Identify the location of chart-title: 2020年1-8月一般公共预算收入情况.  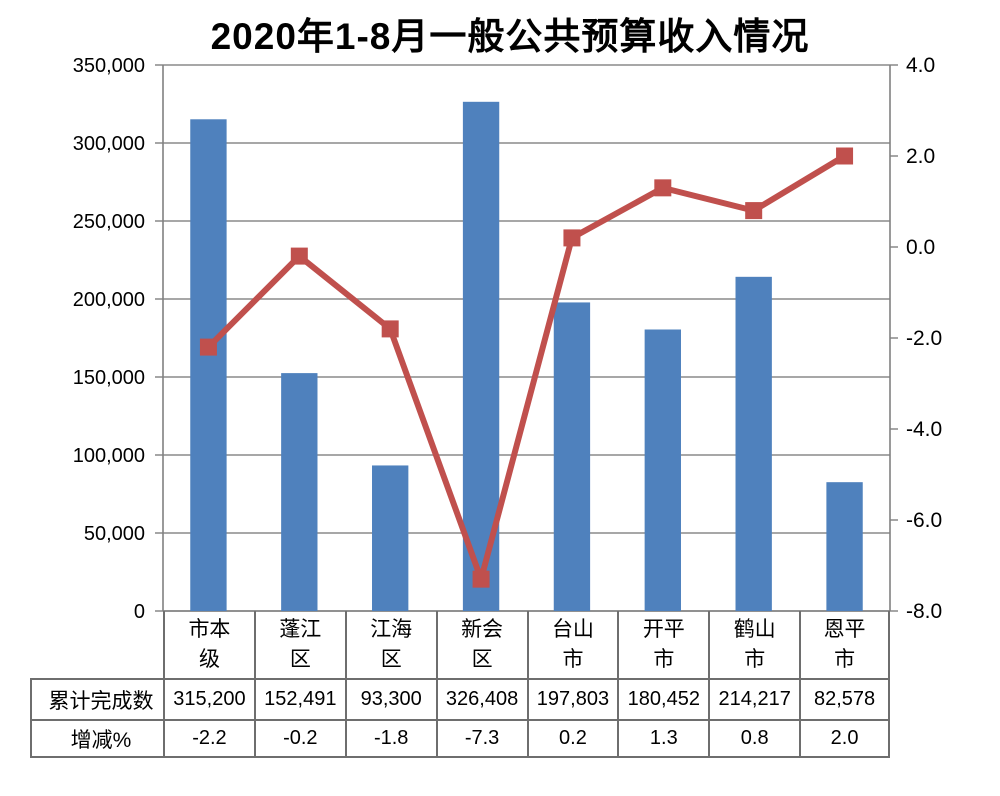
(510, 36).